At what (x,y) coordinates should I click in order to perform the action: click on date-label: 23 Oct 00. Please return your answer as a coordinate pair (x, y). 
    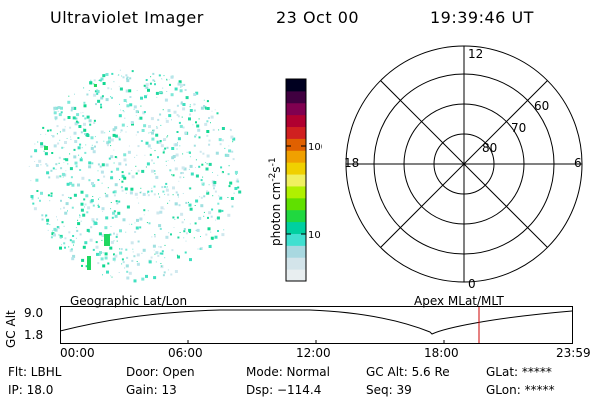
    Looking at the image, I should click on (318, 17).